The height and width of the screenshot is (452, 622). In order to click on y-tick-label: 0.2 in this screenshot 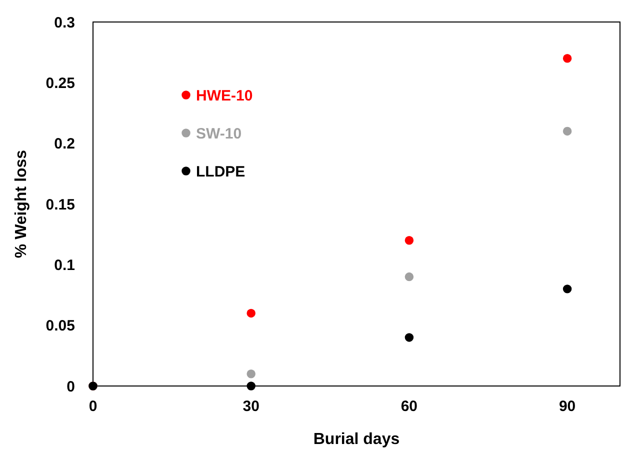, I will do `click(64, 144)`.